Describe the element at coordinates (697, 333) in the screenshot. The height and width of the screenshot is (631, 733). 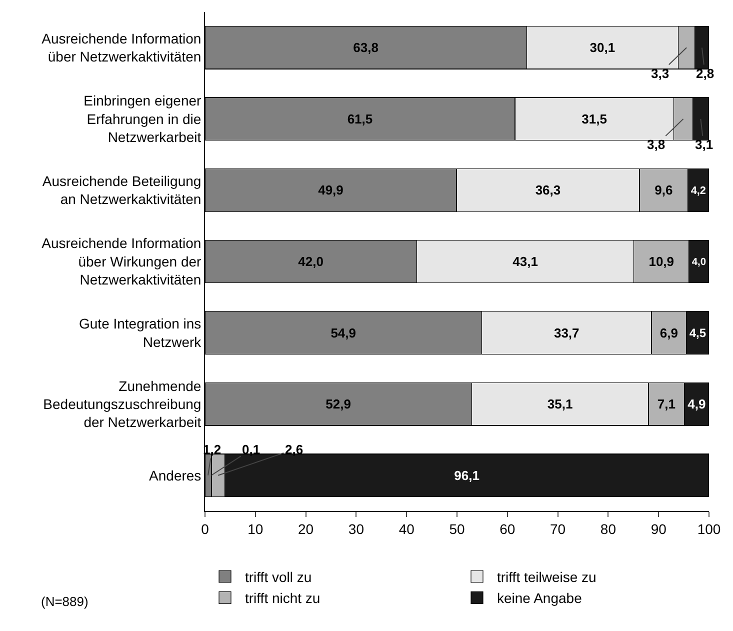
I see `data-label: 4,5` at that location.